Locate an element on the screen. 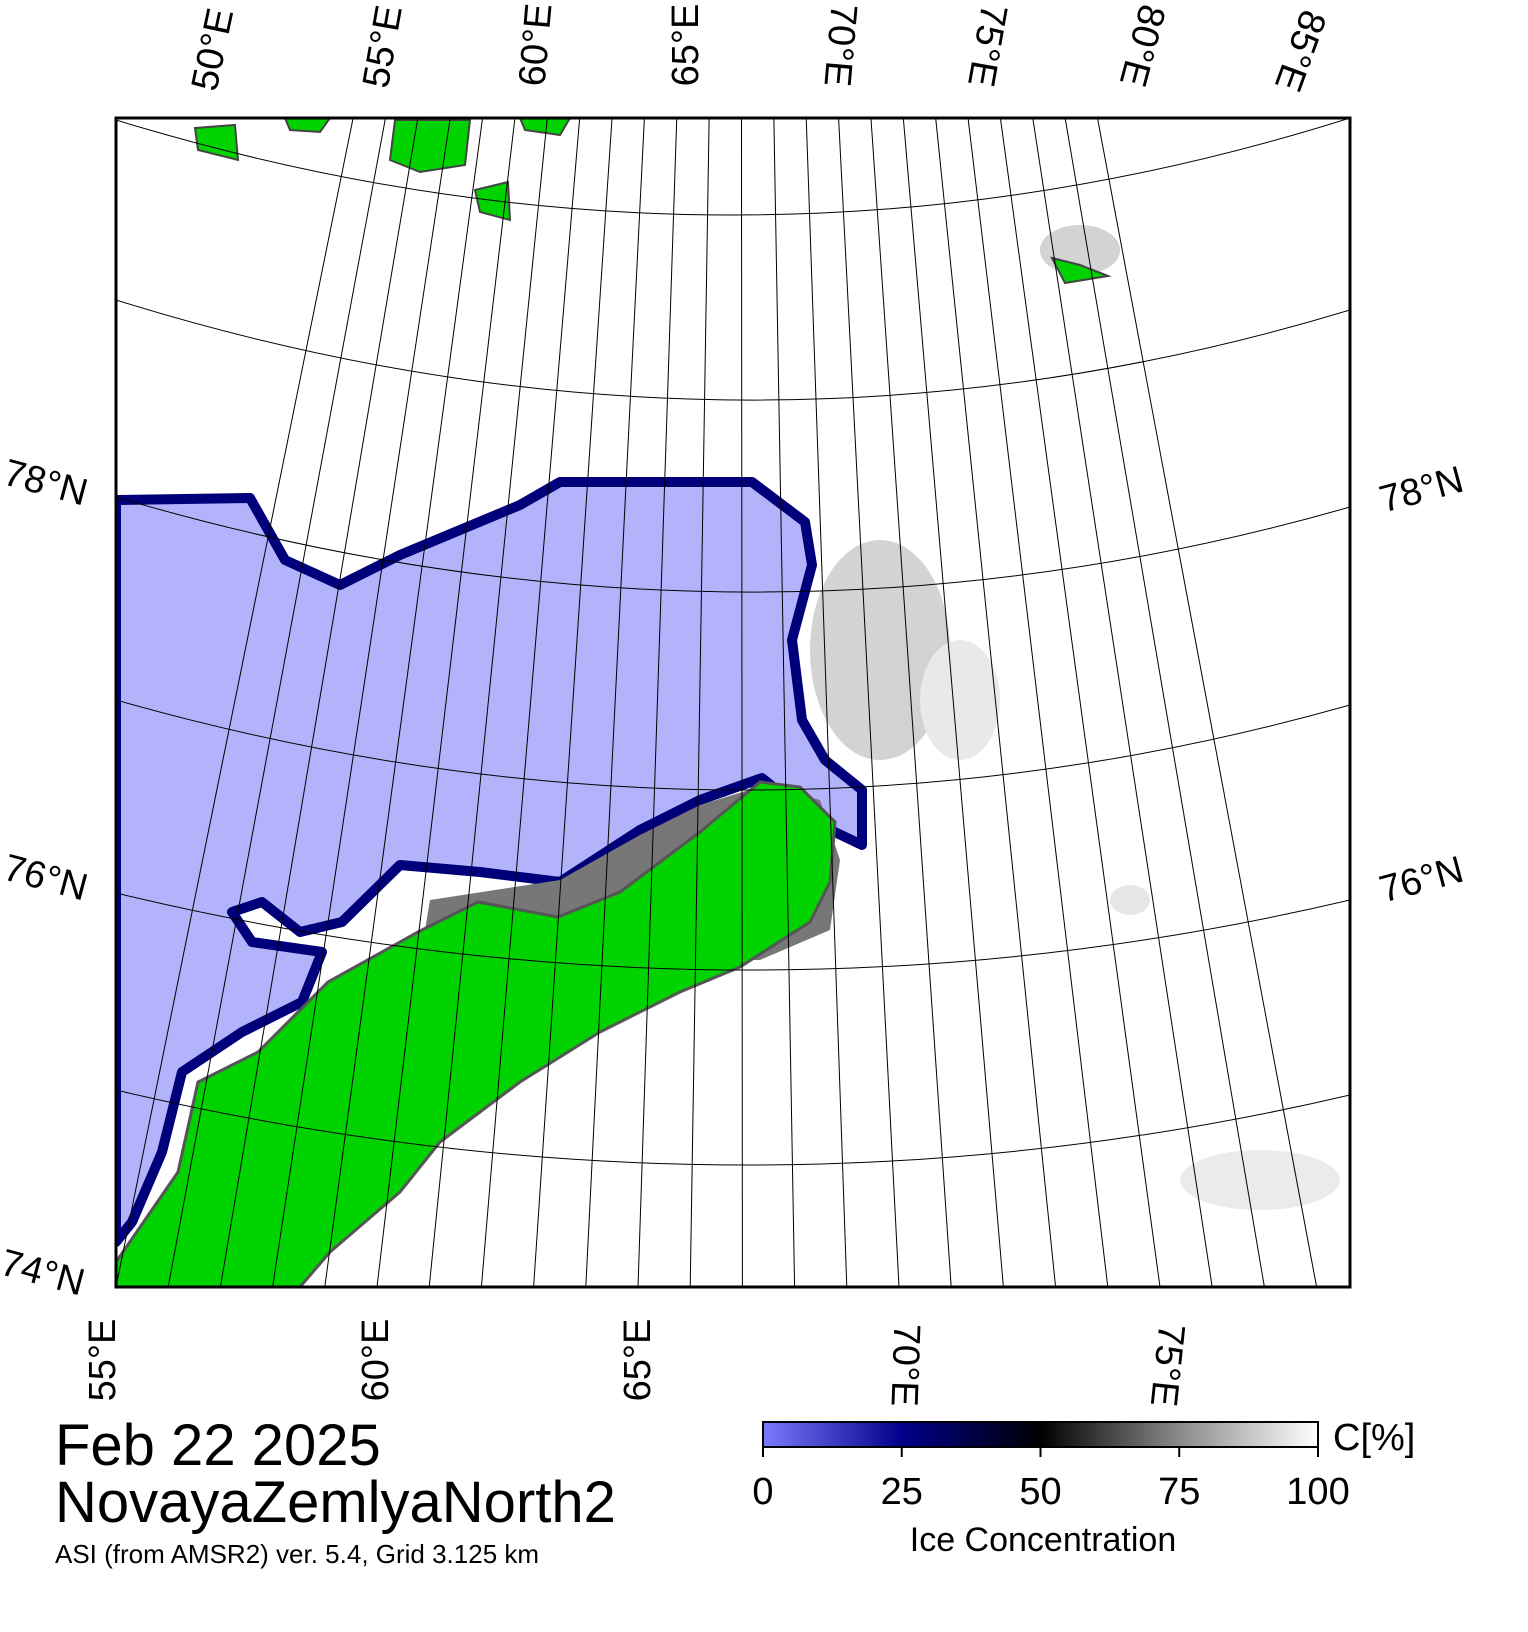  colorbar-tick-label: 100 is located at coordinates (1317, 1492).